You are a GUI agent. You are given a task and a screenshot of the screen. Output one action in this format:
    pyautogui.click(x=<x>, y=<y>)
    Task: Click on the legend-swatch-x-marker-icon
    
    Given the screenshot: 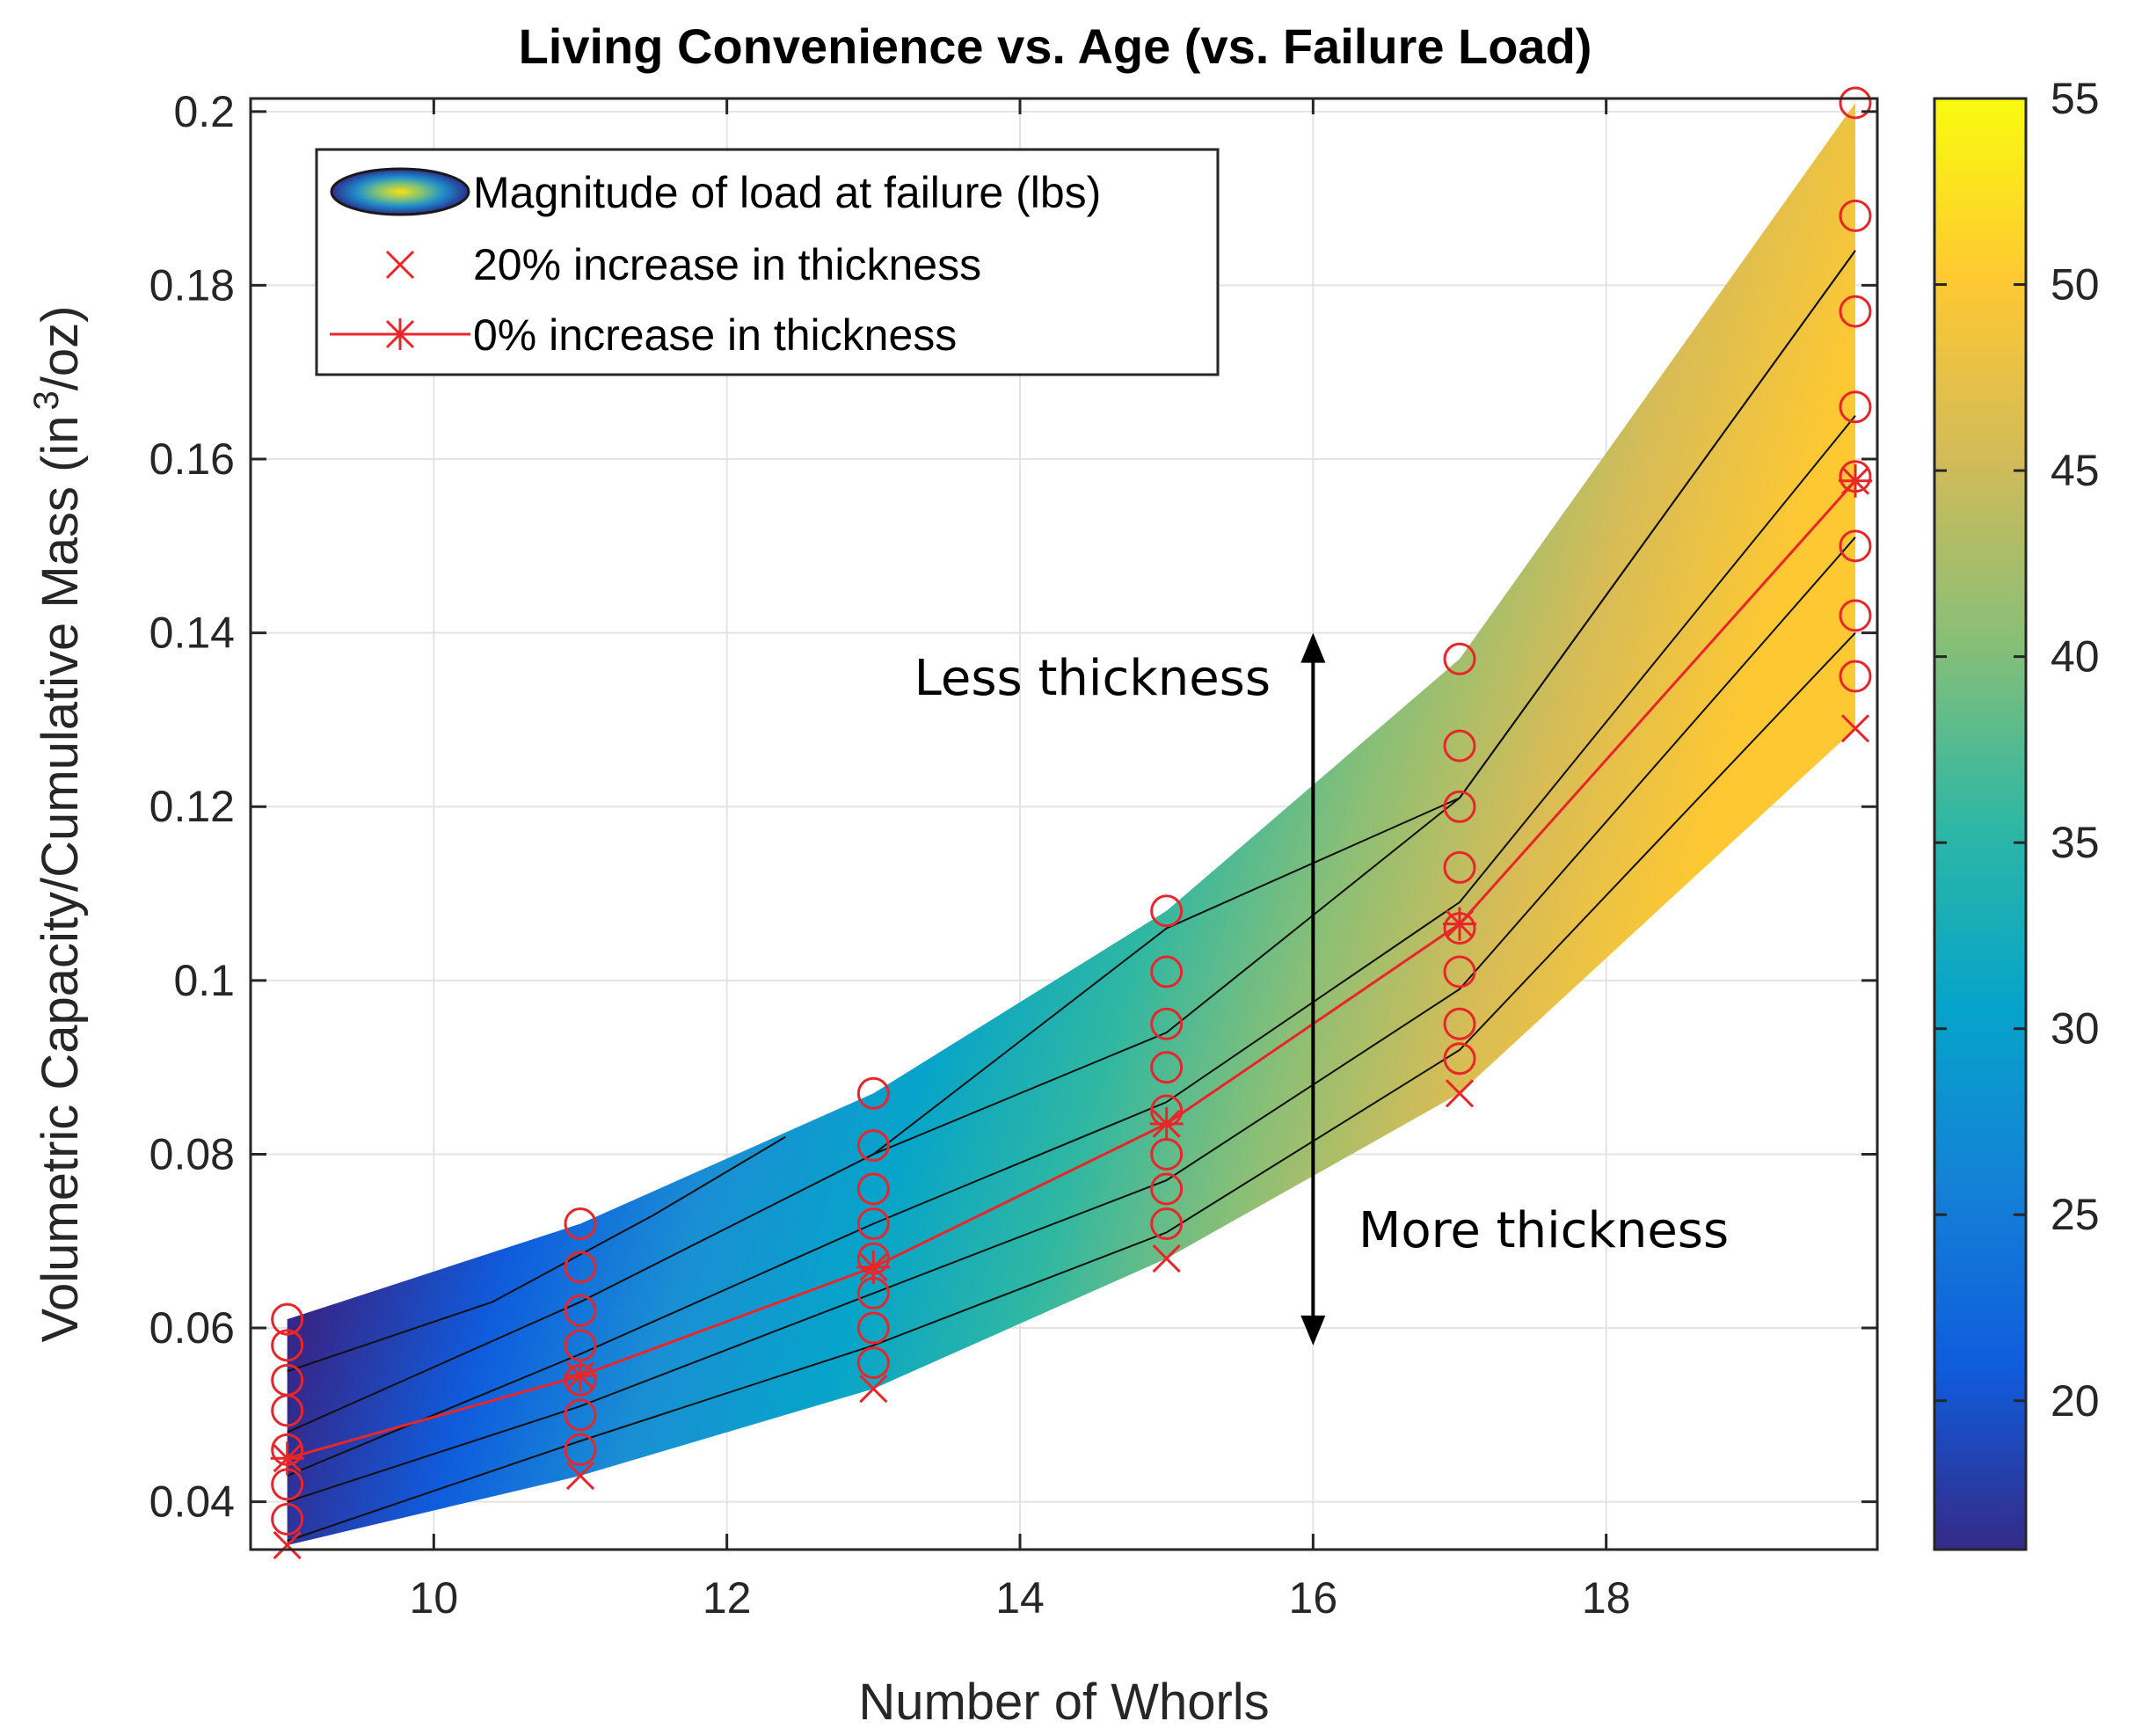 What is the action you would take?
    pyautogui.click(x=400, y=265)
    